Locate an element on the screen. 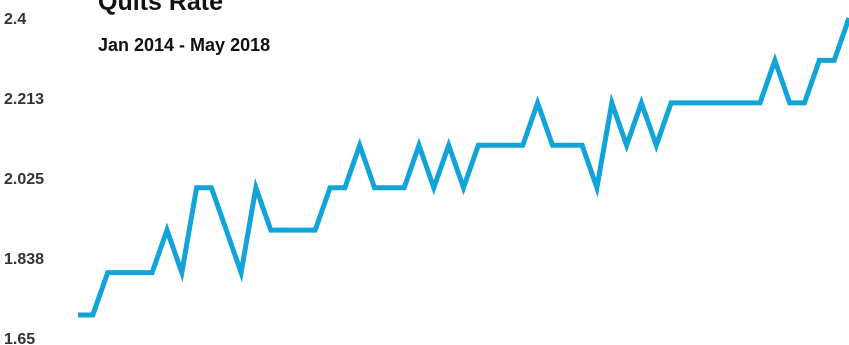 The image size is (849, 345). y-tick-label: 2.025 is located at coordinates (24, 179).